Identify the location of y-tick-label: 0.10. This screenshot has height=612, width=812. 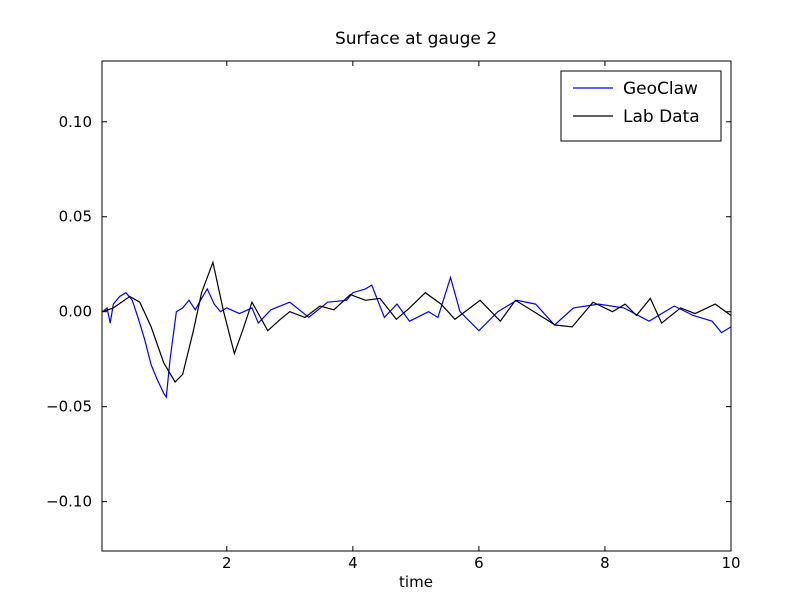
(75, 122).